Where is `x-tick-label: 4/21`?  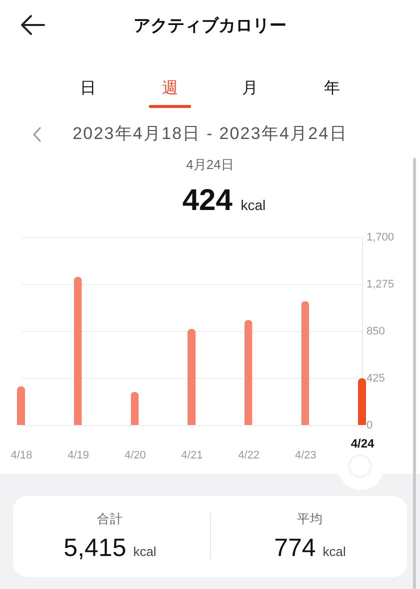
x-tick-label: 4/21 is located at coordinates (192, 456).